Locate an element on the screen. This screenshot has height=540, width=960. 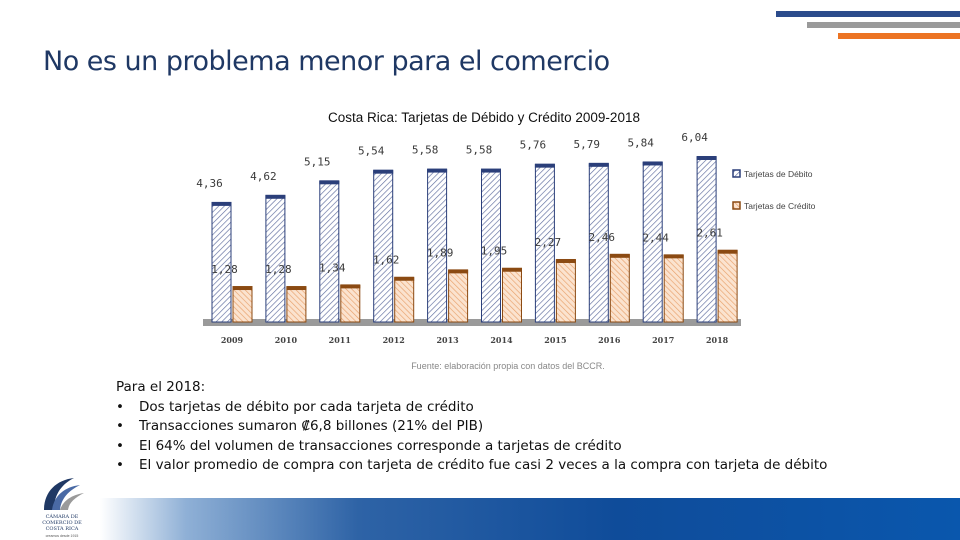
notes-heading: Para el 2018: is located at coordinates (161, 387).